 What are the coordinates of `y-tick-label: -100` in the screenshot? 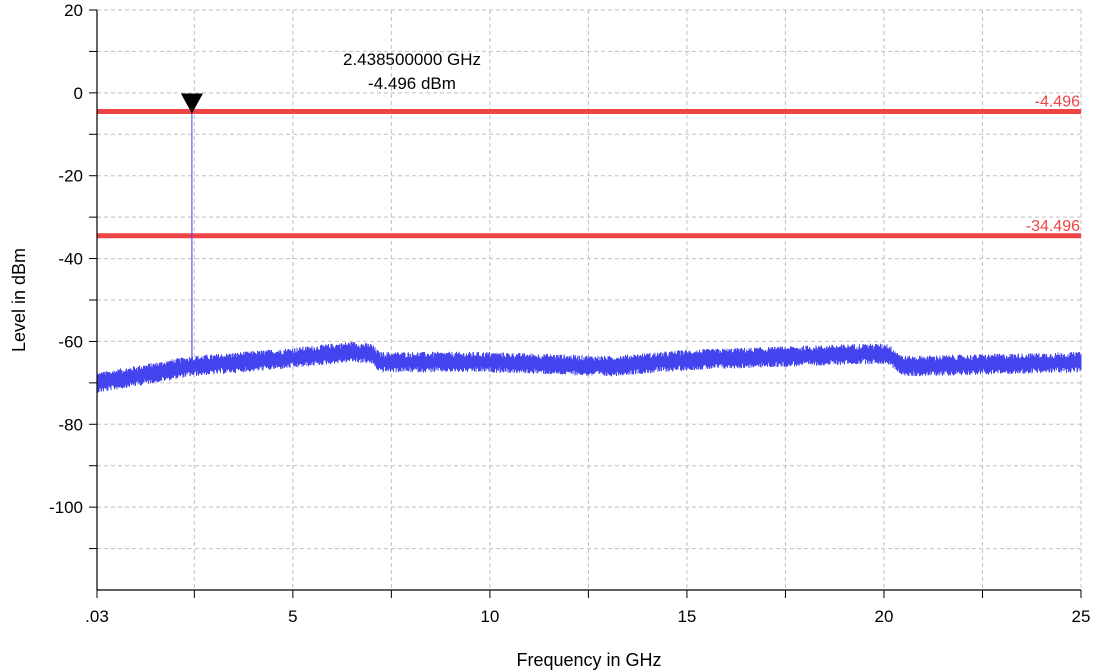 It's located at (66, 507).